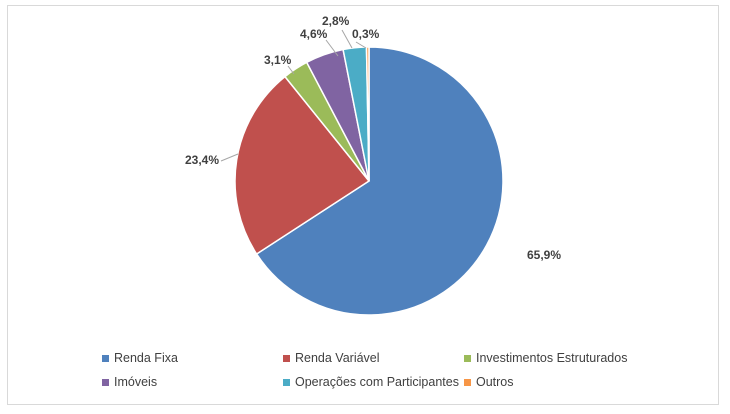 The width and height of the screenshot is (730, 414). I want to click on pie-slice-outros, so click(367, 114).